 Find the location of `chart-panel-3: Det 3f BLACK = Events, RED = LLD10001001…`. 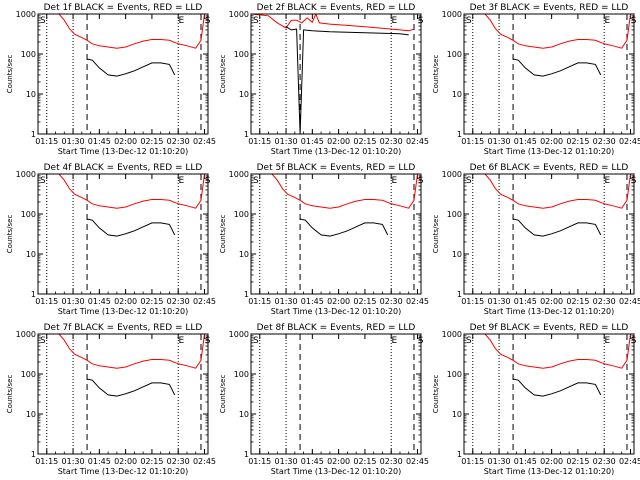

chart-panel-3: Det 3f BLACK = Events, RED = LLD10001001… is located at coordinates (536, 79).